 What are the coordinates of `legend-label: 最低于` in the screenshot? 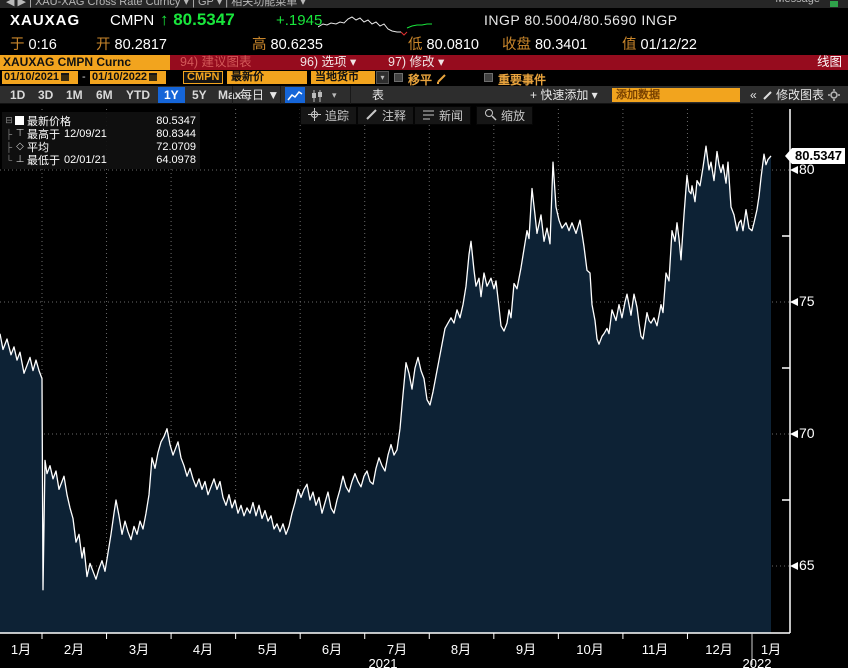 It's located at (43, 160).